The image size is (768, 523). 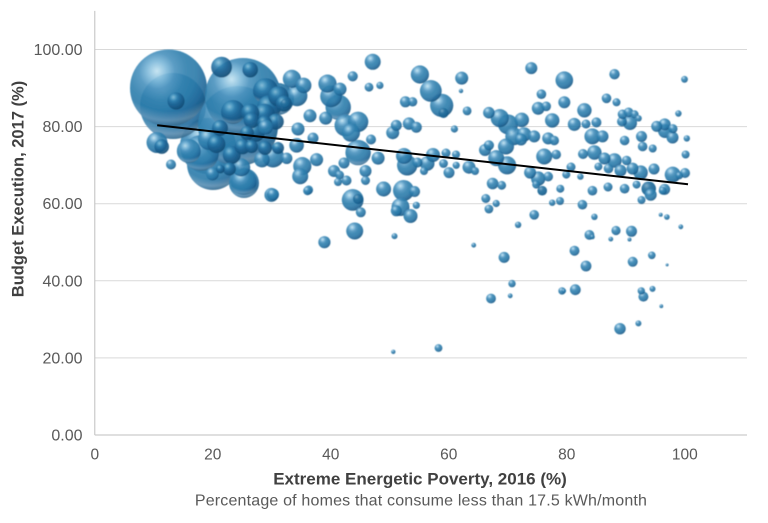 I want to click on svg-text: 0.00, so click(x=66, y=436).